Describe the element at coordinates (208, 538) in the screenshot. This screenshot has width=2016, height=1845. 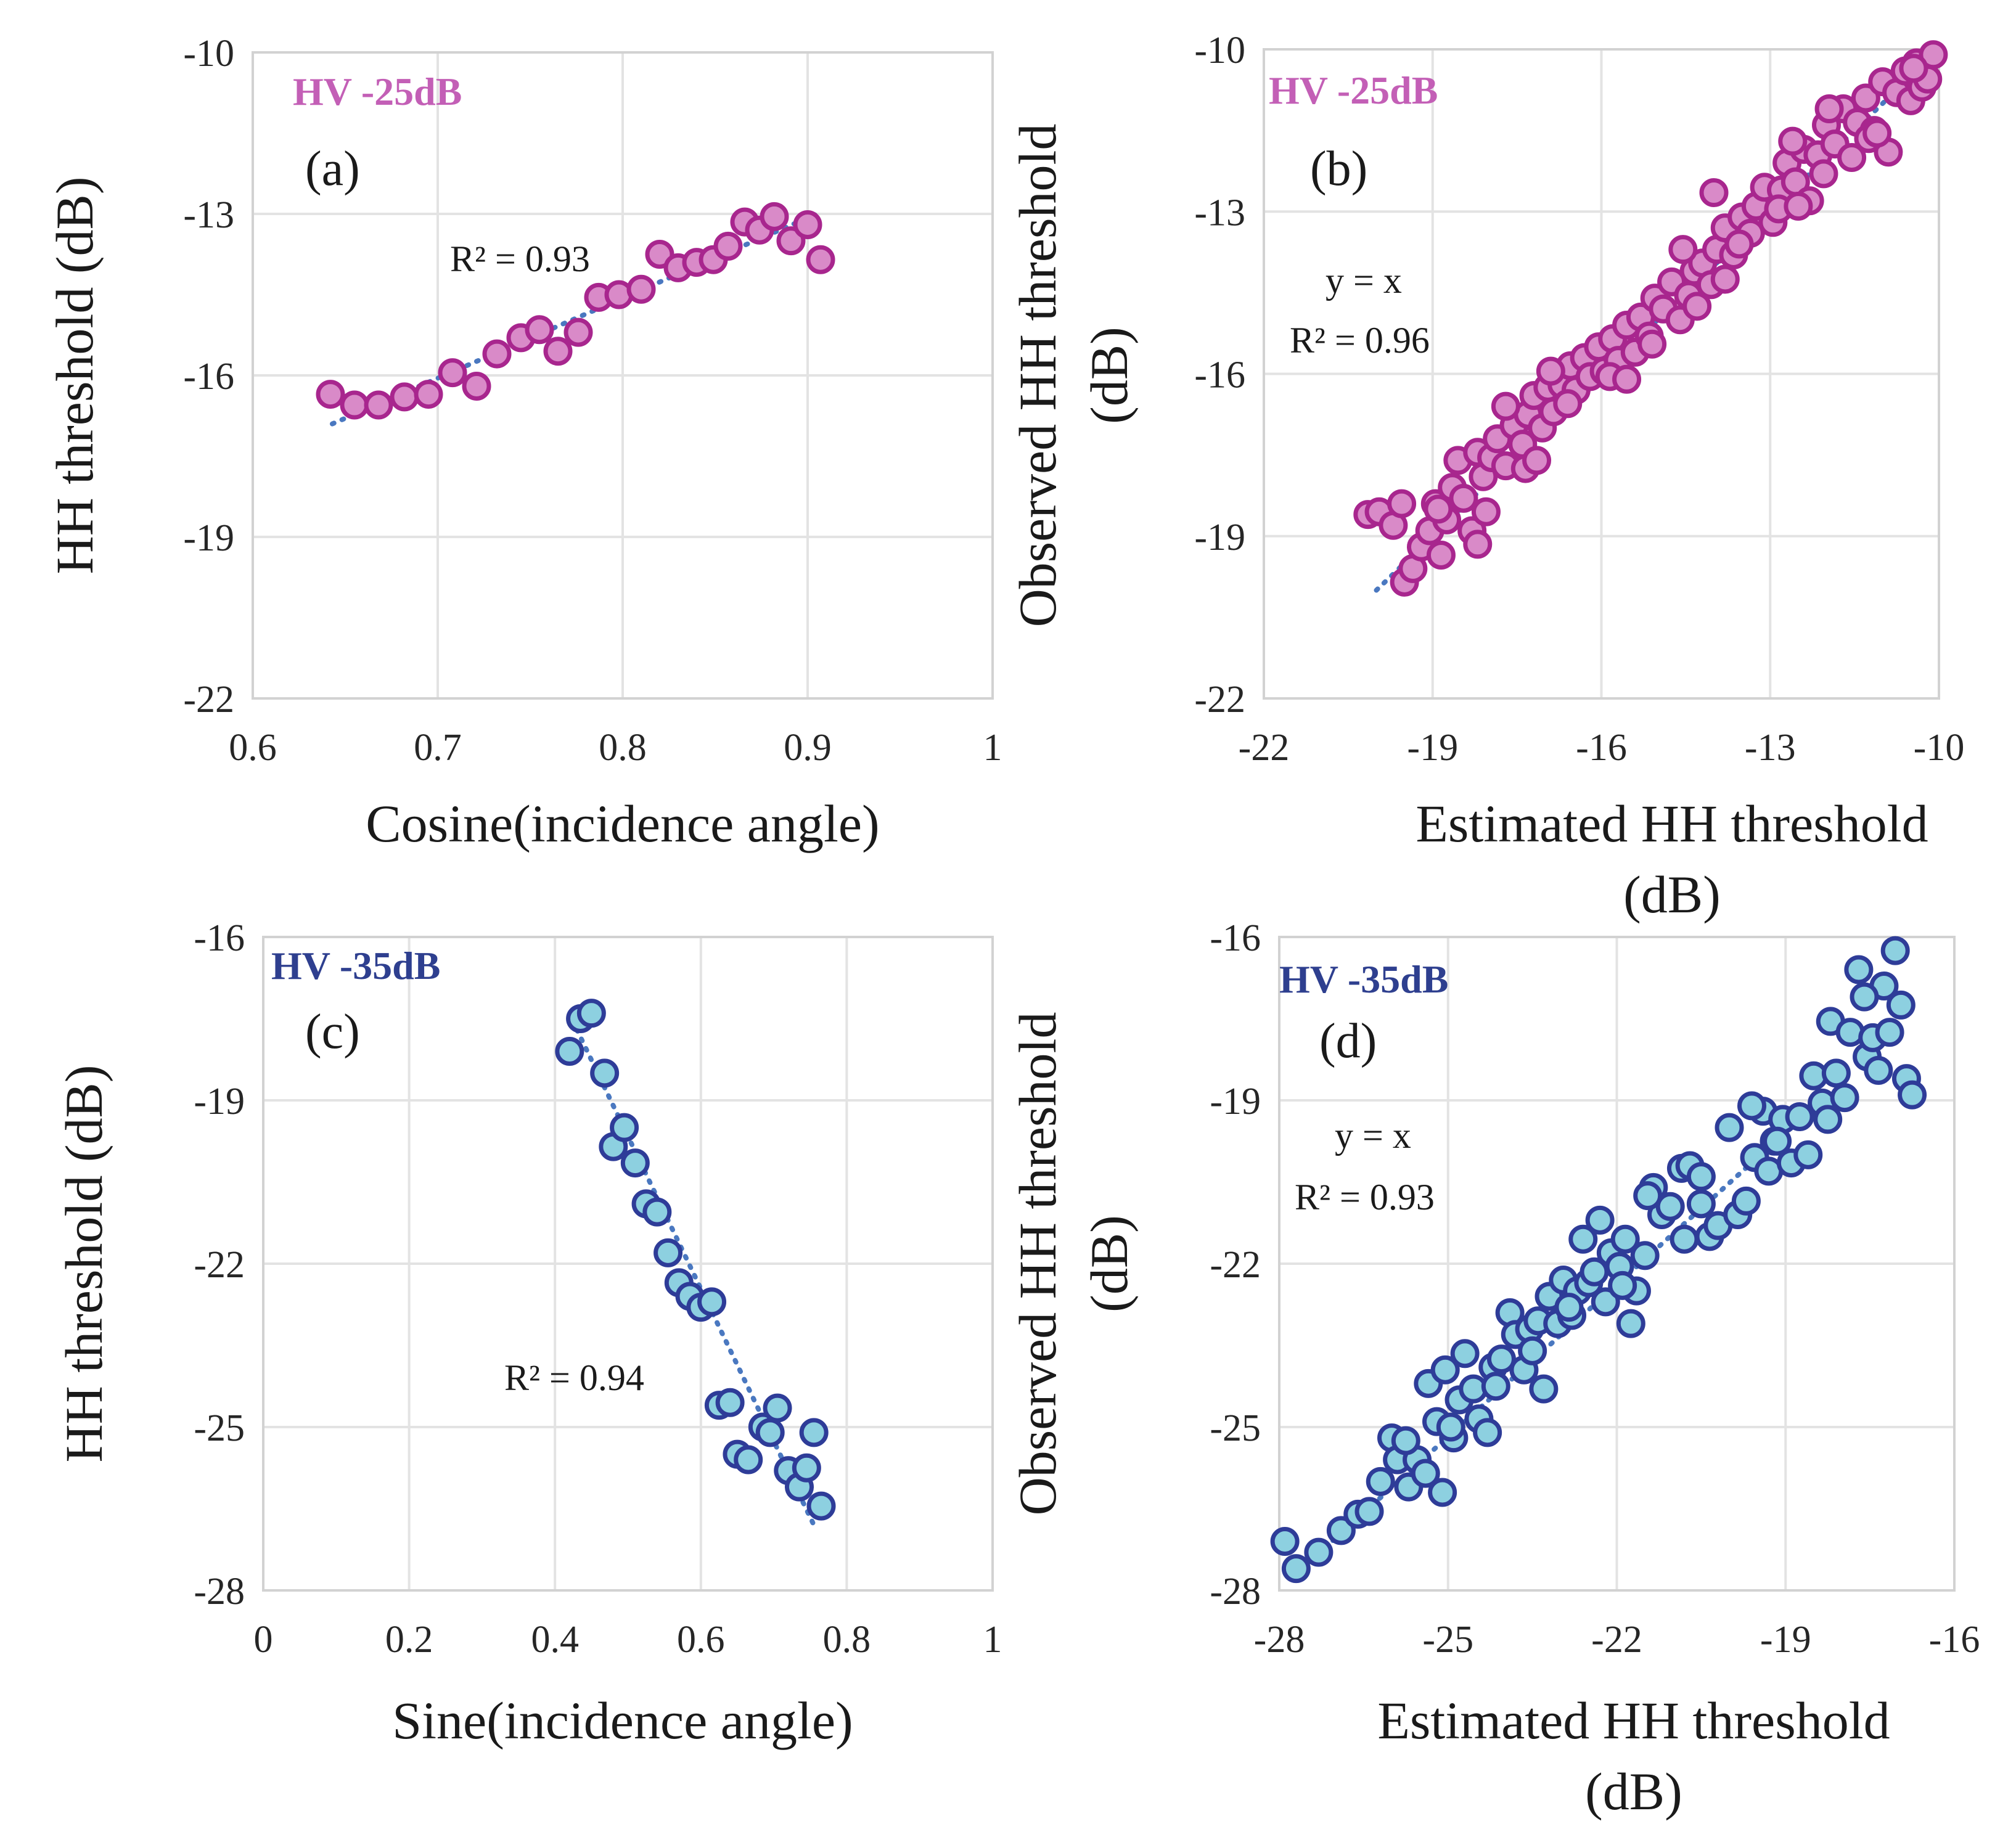
I see `panel-a-y-tick-1: -19` at that location.